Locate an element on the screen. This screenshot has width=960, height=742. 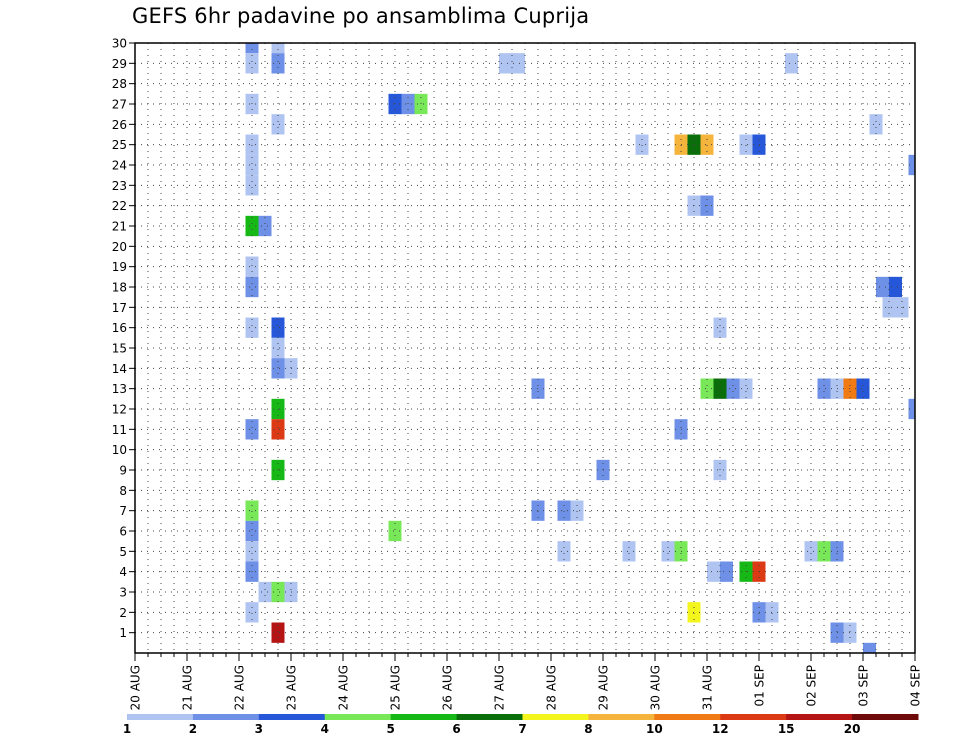
x-tick-label: 01 SEP is located at coordinates (760, 686).